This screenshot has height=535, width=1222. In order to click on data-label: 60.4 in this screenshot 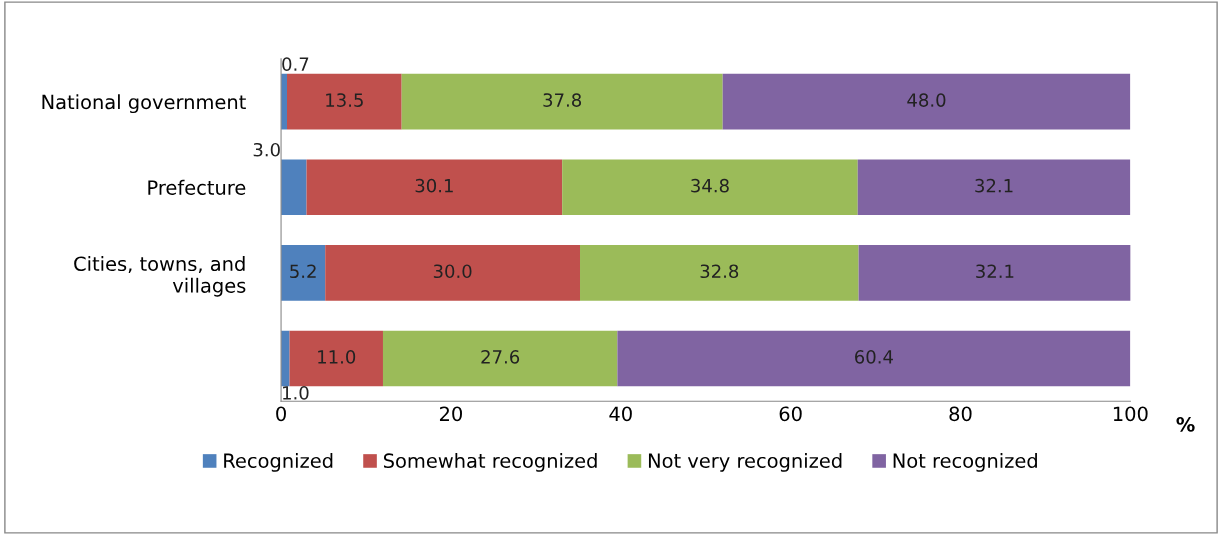, I will do `click(874, 357)`.